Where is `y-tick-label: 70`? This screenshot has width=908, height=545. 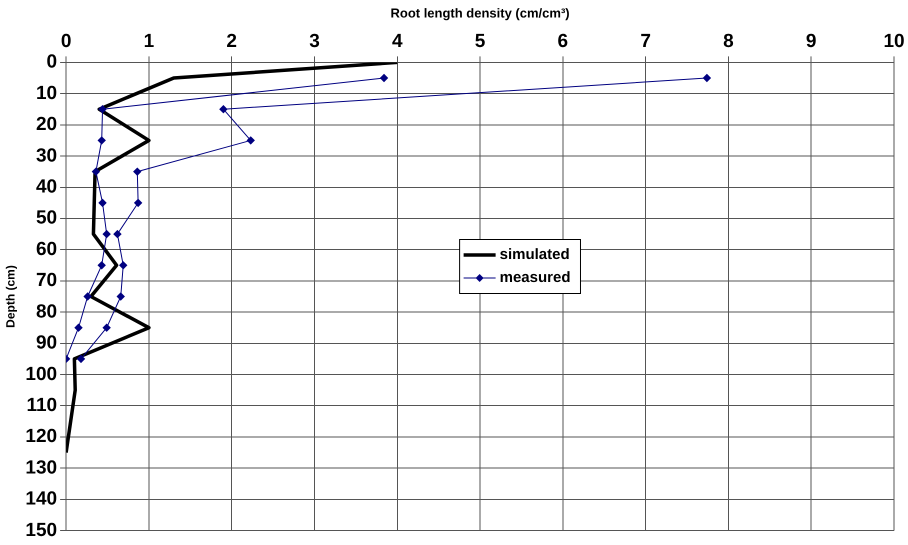 y-tick-label: 70 is located at coordinates (47, 281).